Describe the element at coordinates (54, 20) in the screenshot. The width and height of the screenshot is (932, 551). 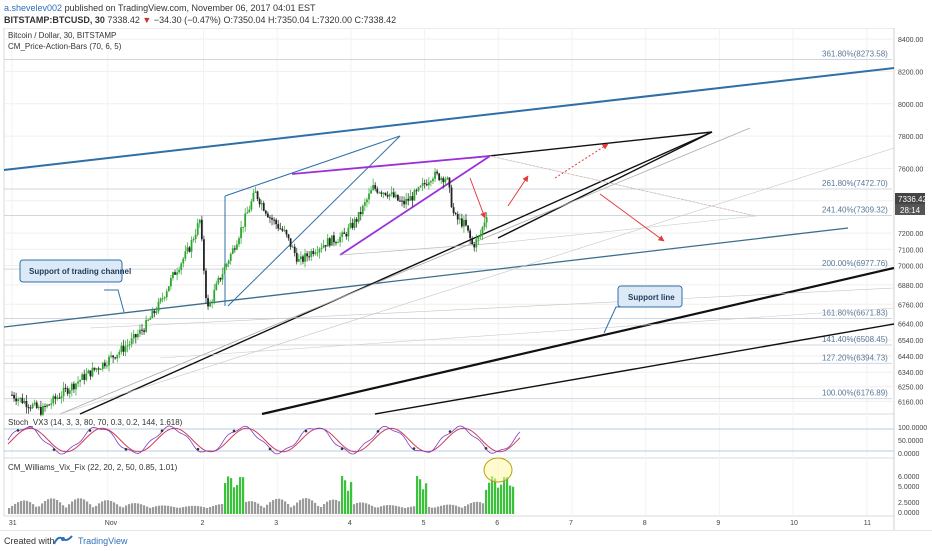
I see `symbol-label: BITSTAMP:BTCUSD, 30` at that location.